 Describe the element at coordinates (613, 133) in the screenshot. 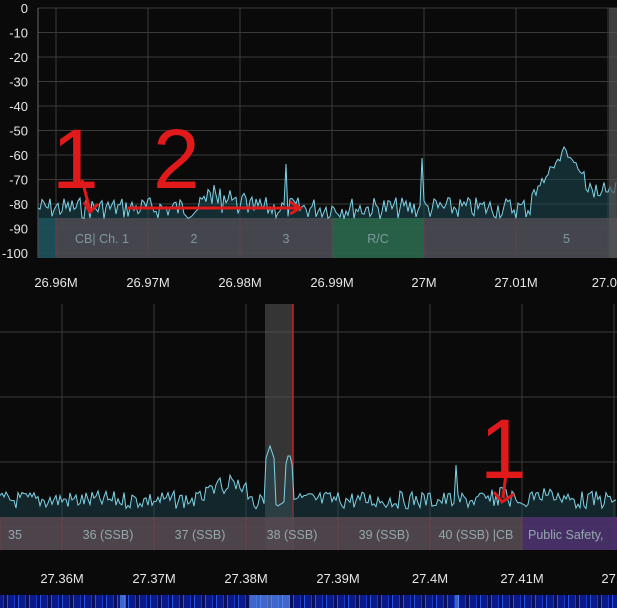

I see `marker-bar-top` at that location.